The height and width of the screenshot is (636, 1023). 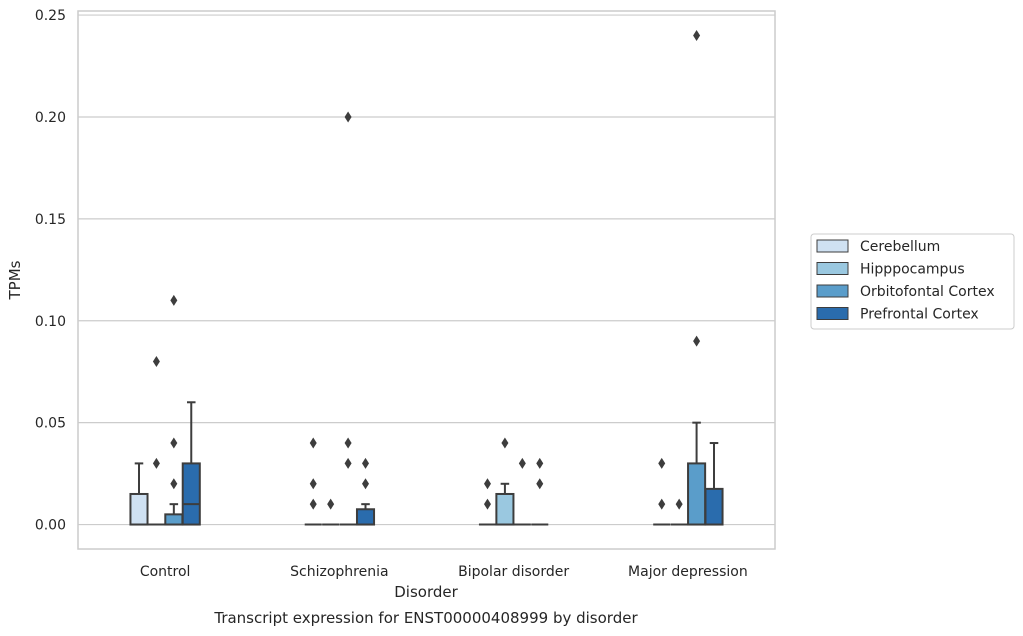 What do you see at coordinates (688, 572) in the screenshot?
I see `x-tick-label-3: Major depression` at bounding box center [688, 572].